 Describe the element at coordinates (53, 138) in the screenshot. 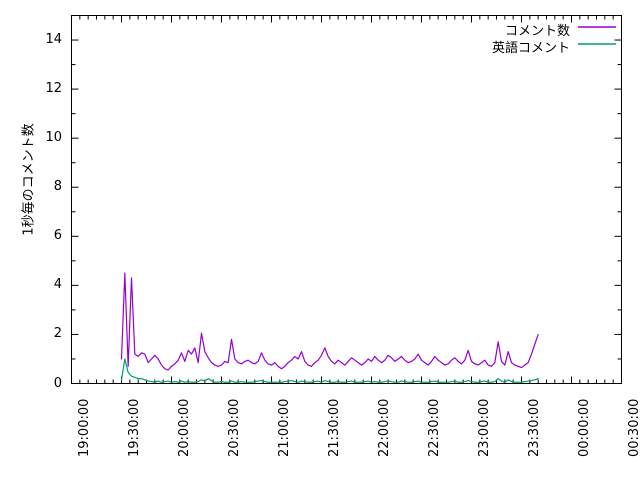

I see `y-tick-label: 10` at that location.